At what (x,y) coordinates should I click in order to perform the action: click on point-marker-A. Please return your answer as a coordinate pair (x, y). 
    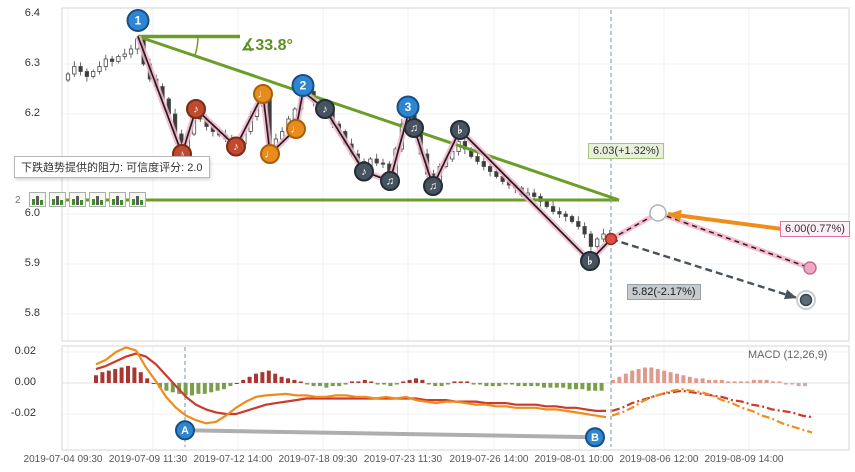
    Looking at the image, I should click on (185, 430).